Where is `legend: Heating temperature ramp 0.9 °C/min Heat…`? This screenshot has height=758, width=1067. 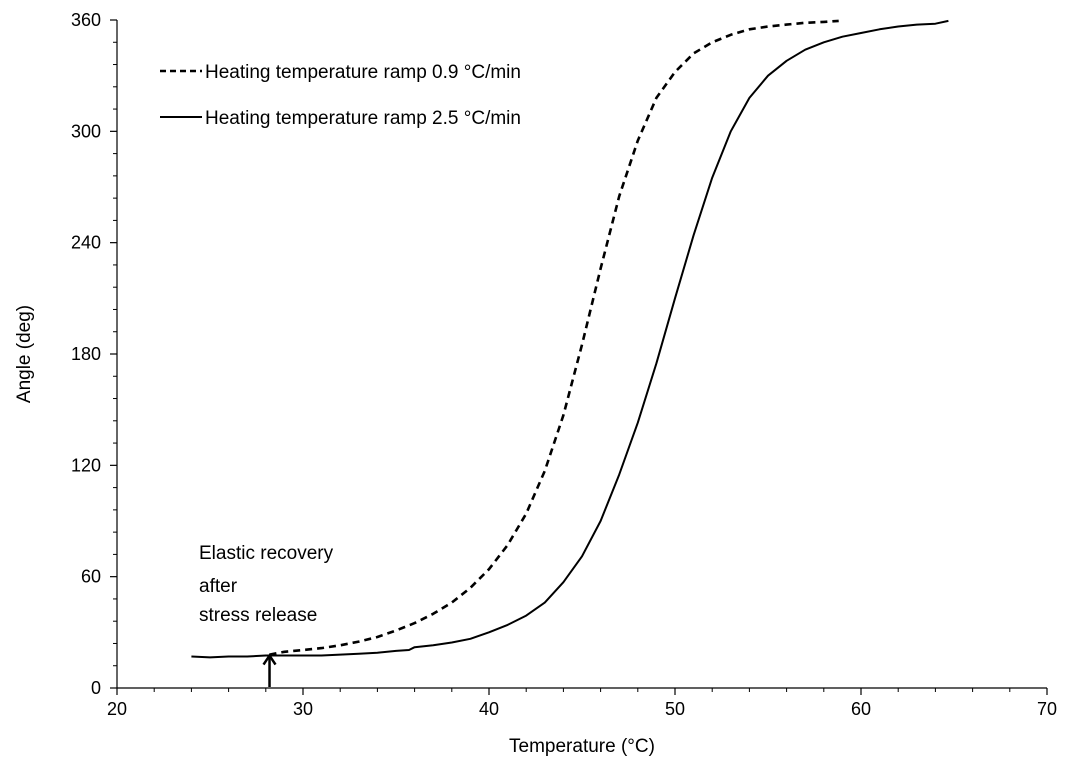 legend: Heating temperature ramp 0.9 °C/min Heat… is located at coordinates (340, 95).